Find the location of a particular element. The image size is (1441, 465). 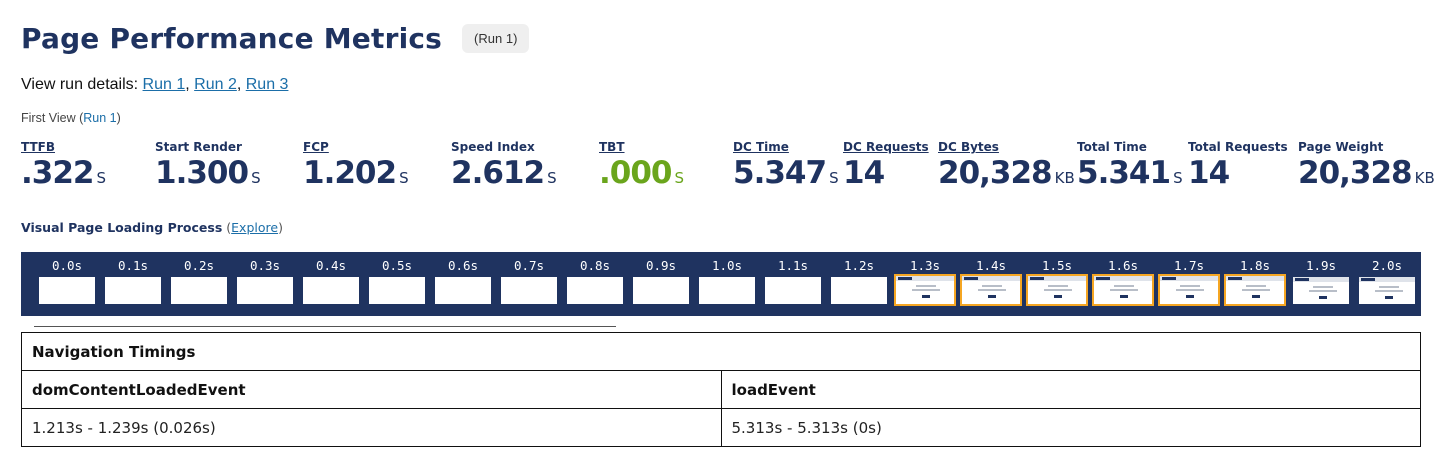

frame-time: 0.7s is located at coordinates (529, 265).